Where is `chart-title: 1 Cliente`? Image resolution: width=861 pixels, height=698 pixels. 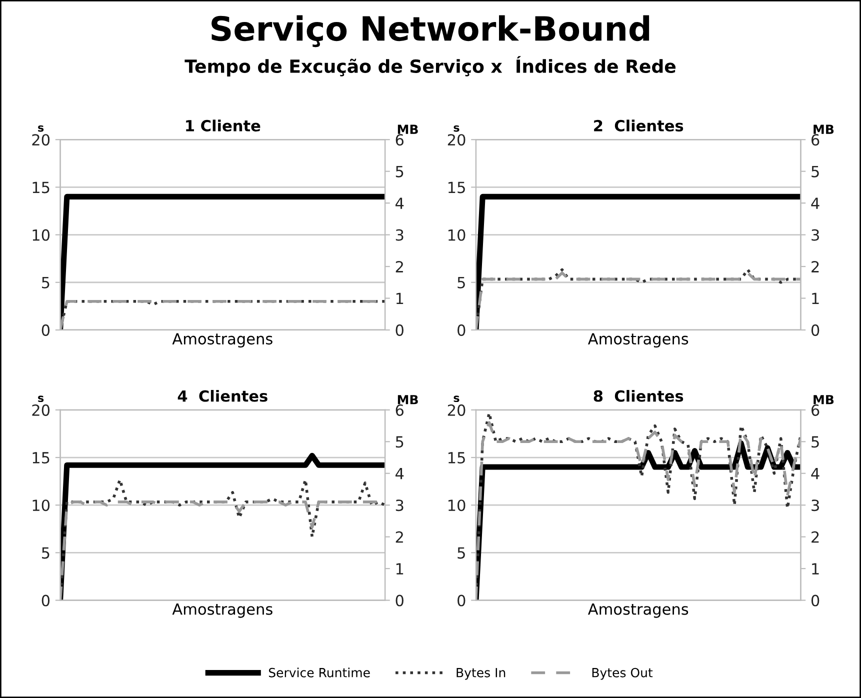
chart-title: 1 Cliente is located at coordinates (223, 126).